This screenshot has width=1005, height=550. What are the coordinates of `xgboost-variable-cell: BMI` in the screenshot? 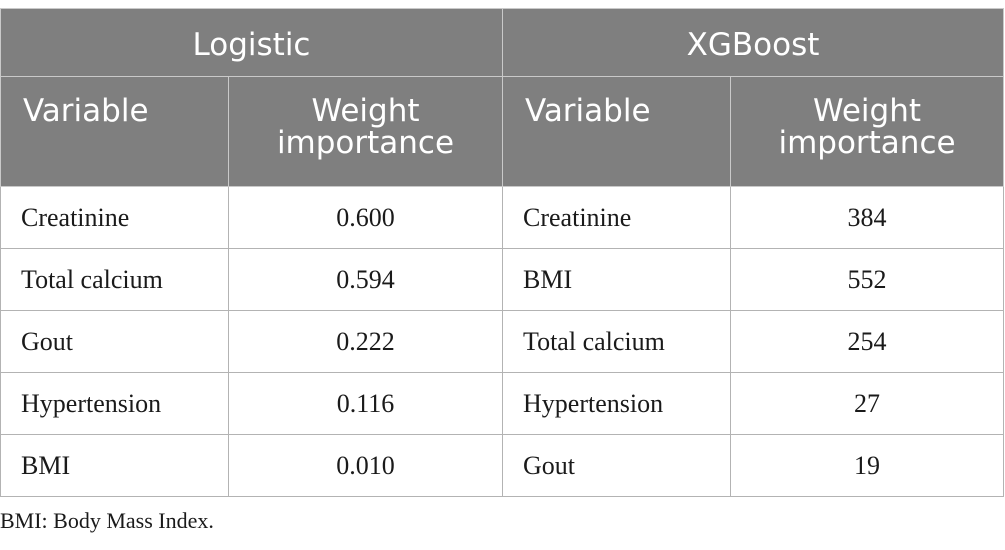 It's located at (617, 279).